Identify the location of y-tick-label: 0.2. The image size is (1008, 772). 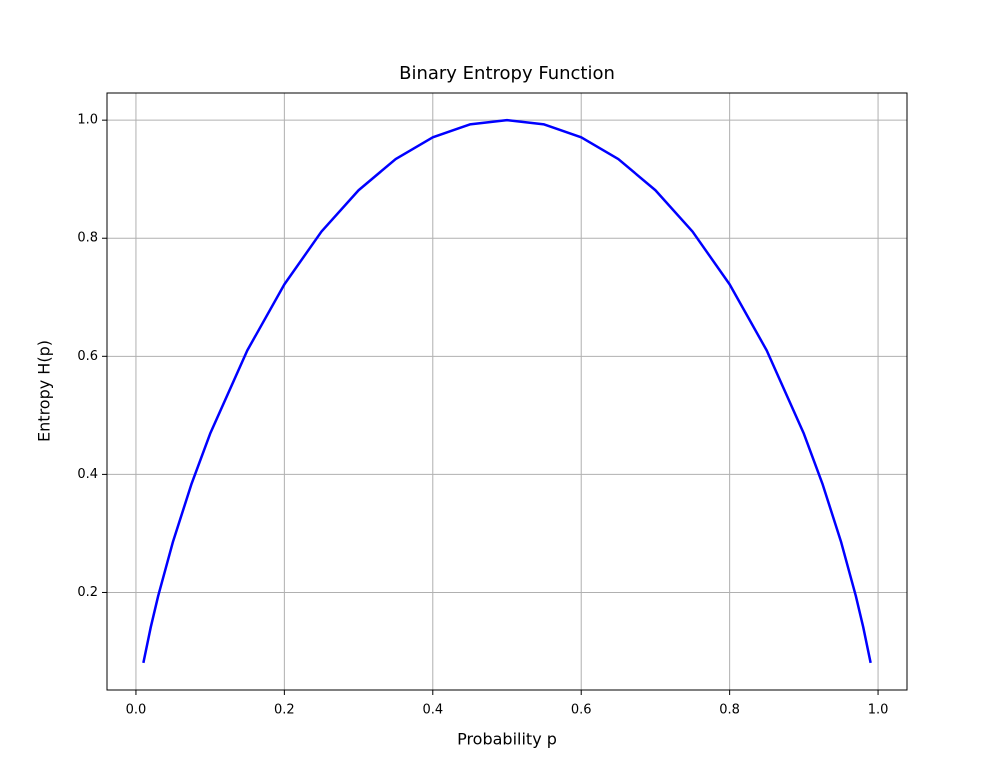
(87, 592).